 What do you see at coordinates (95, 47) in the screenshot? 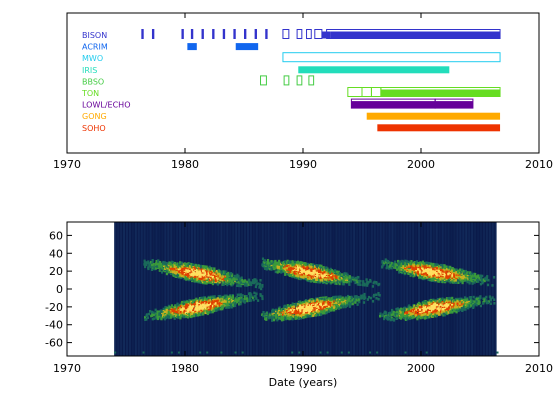
I see `legend-label: ACRIM` at bounding box center [95, 47].